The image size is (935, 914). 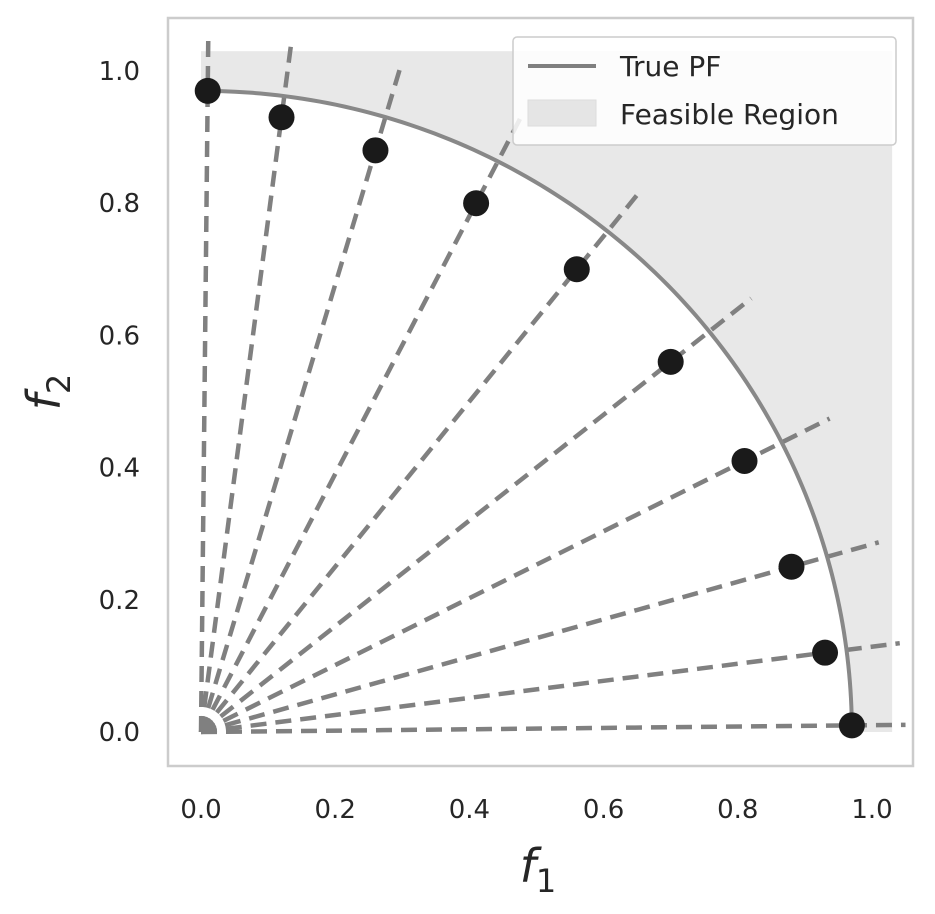 What do you see at coordinates (335, 810) in the screenshot?
I see `x-tick-label: 0.2` at bounding box center [335, 810].